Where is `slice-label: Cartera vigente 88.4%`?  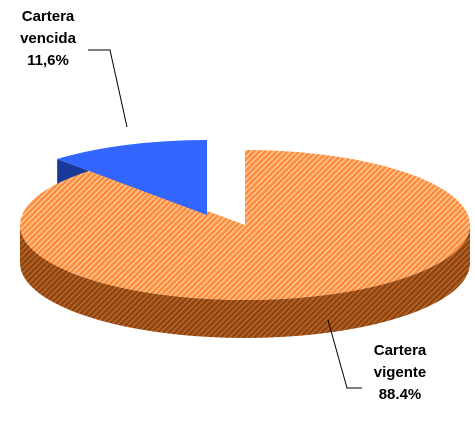
slice-label: Cartera vigente 88.4% is located at coordinates (400, 373).